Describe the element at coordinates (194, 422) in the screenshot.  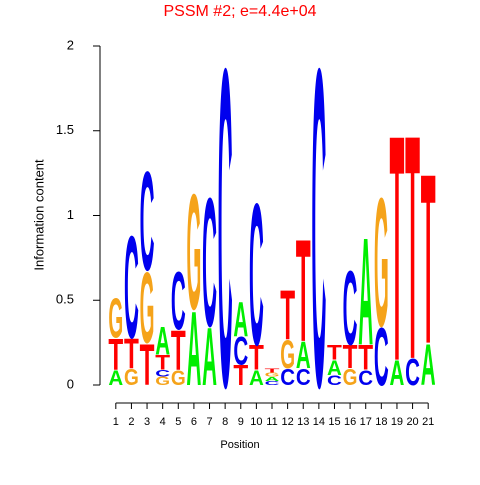
I see `x-tick-label: 6` at that location.